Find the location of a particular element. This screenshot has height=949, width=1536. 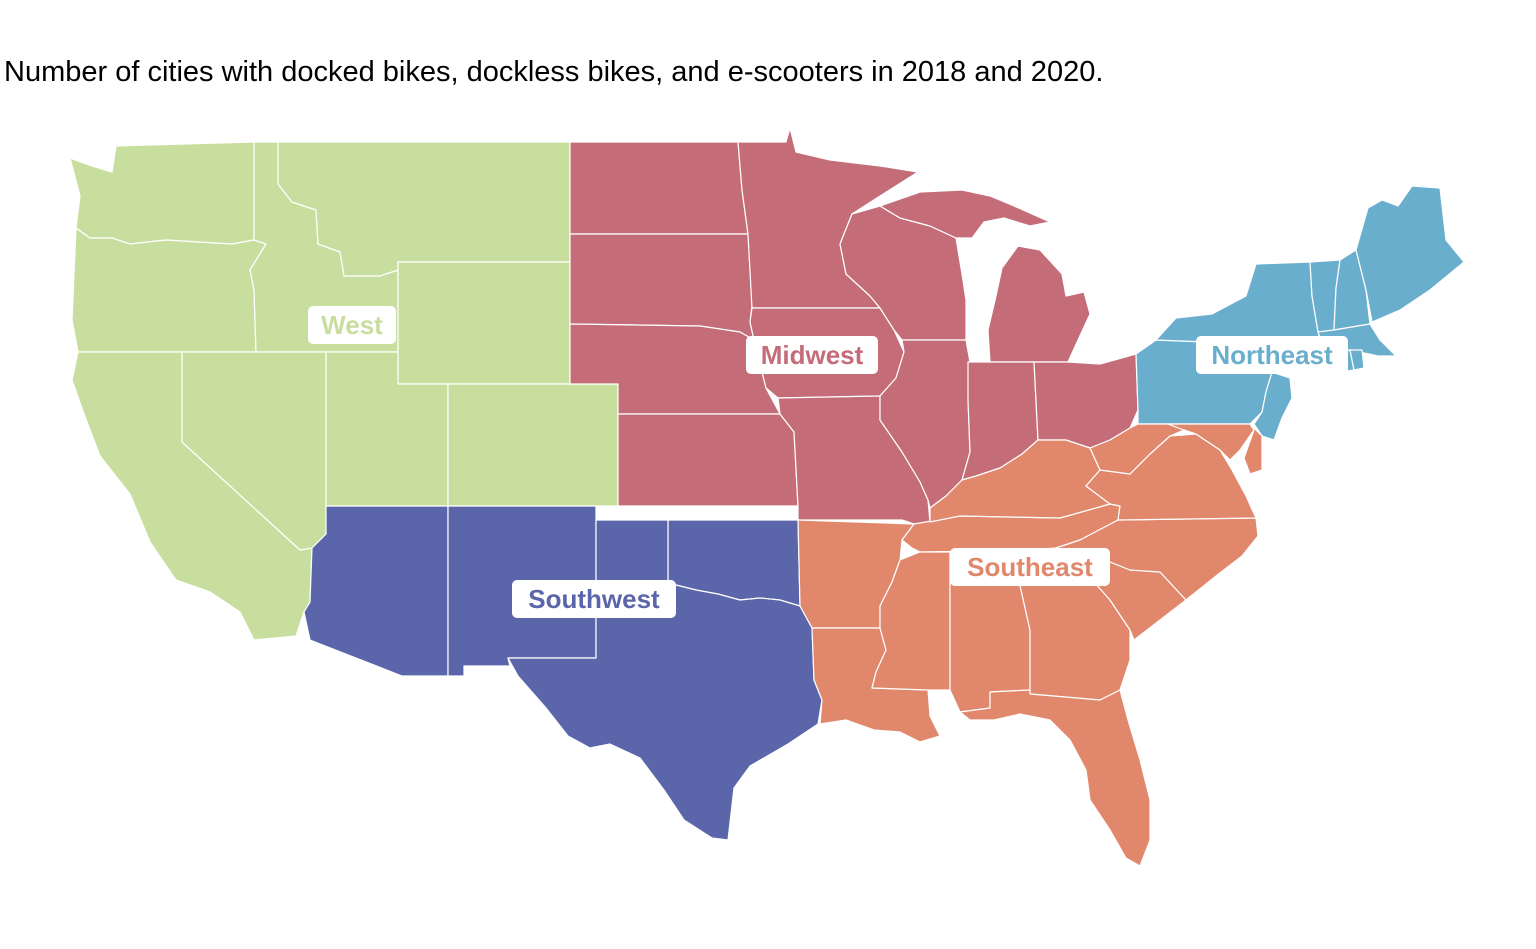

state-washington is located at coordinates (162, 193).